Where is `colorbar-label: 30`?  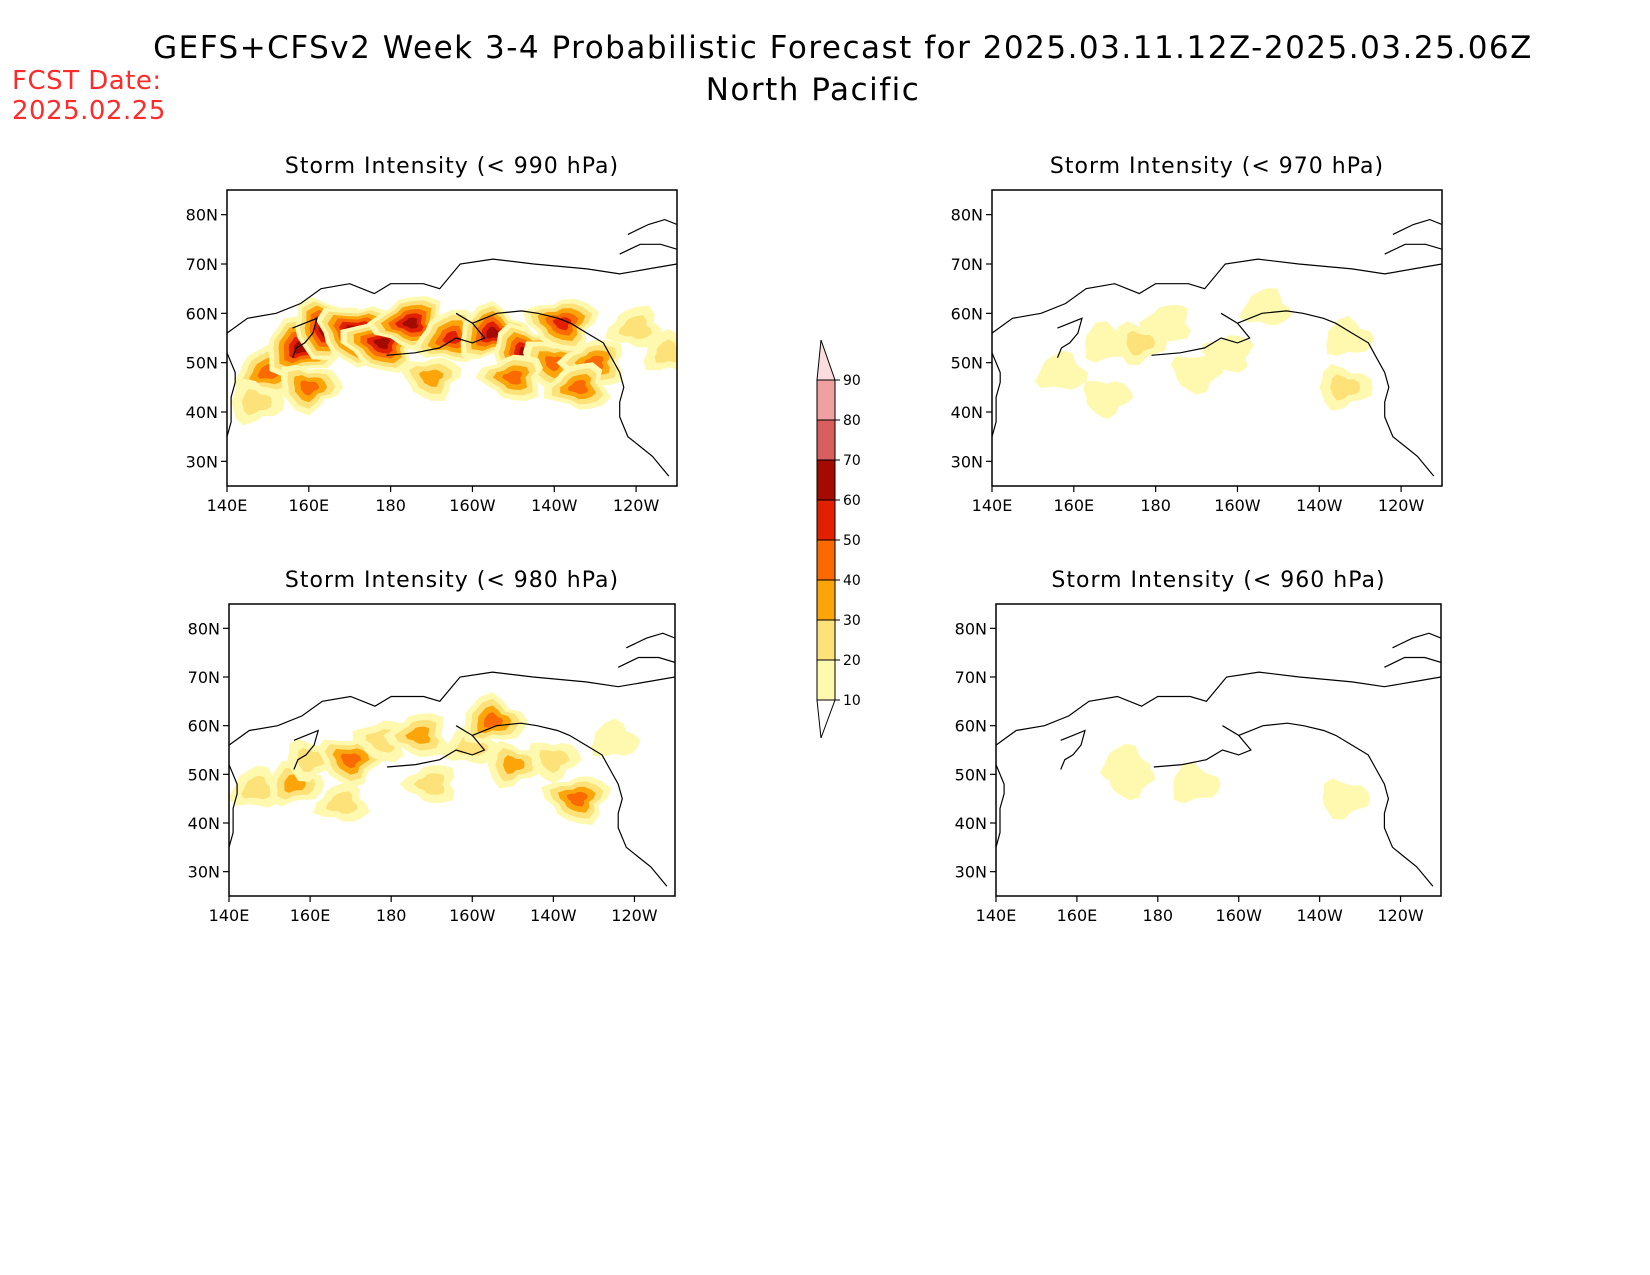 colorbar-label: 30 is located at coordinates (852, 621).